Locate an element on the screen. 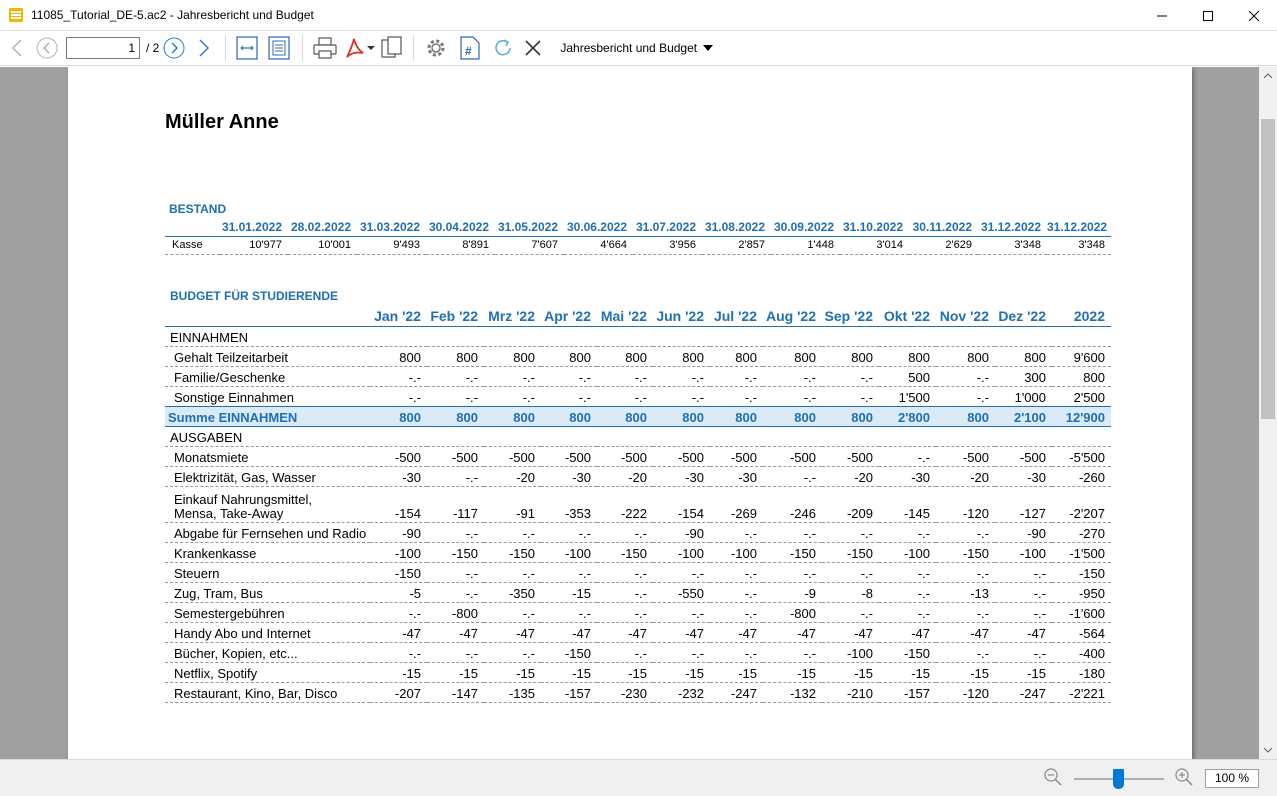 This screenshot has height=796, width=1277. budget-row-label: Abgabe für Fernsehen und Radio is located at coordinates (267, 532).